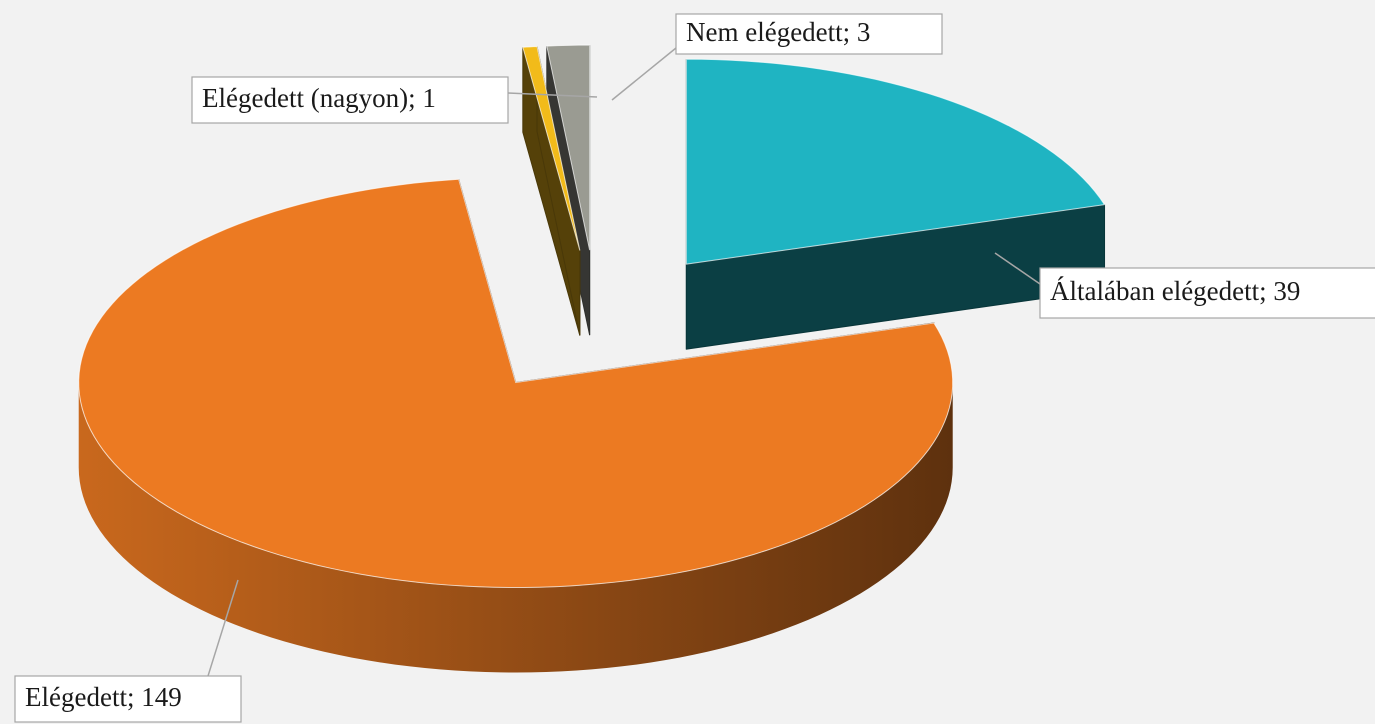 The width and height of the screenshot is (1375, 724). What do you see at coordinates (778, 32) in the screenshot?
I see `data-label: Nem elégedett; 3` at bounding box center [778, 32].